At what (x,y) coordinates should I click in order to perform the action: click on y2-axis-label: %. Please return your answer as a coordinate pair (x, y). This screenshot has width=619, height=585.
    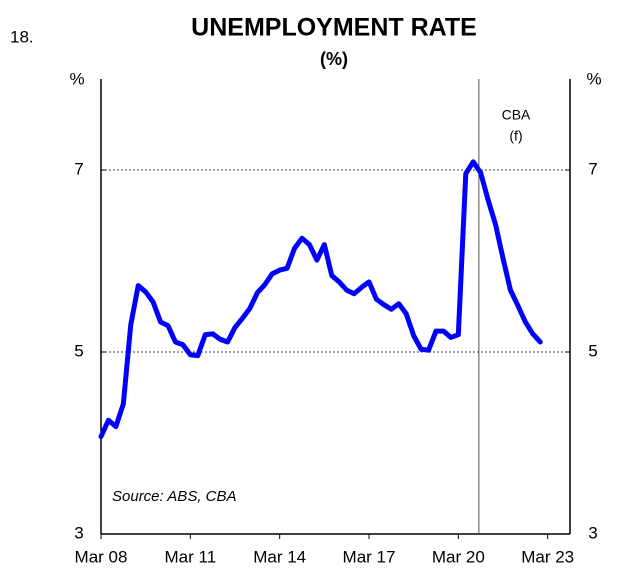
    Looking at the image, I should click on (593, 78).